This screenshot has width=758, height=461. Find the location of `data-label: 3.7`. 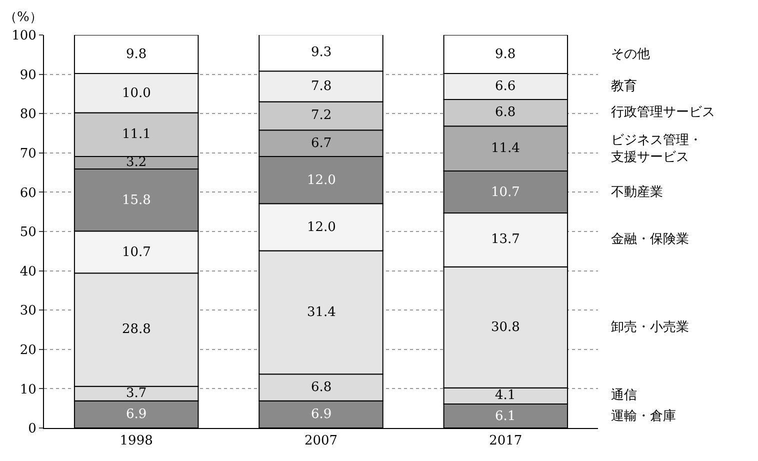

data-label: 3.7 is located at coordinates (136, 393).